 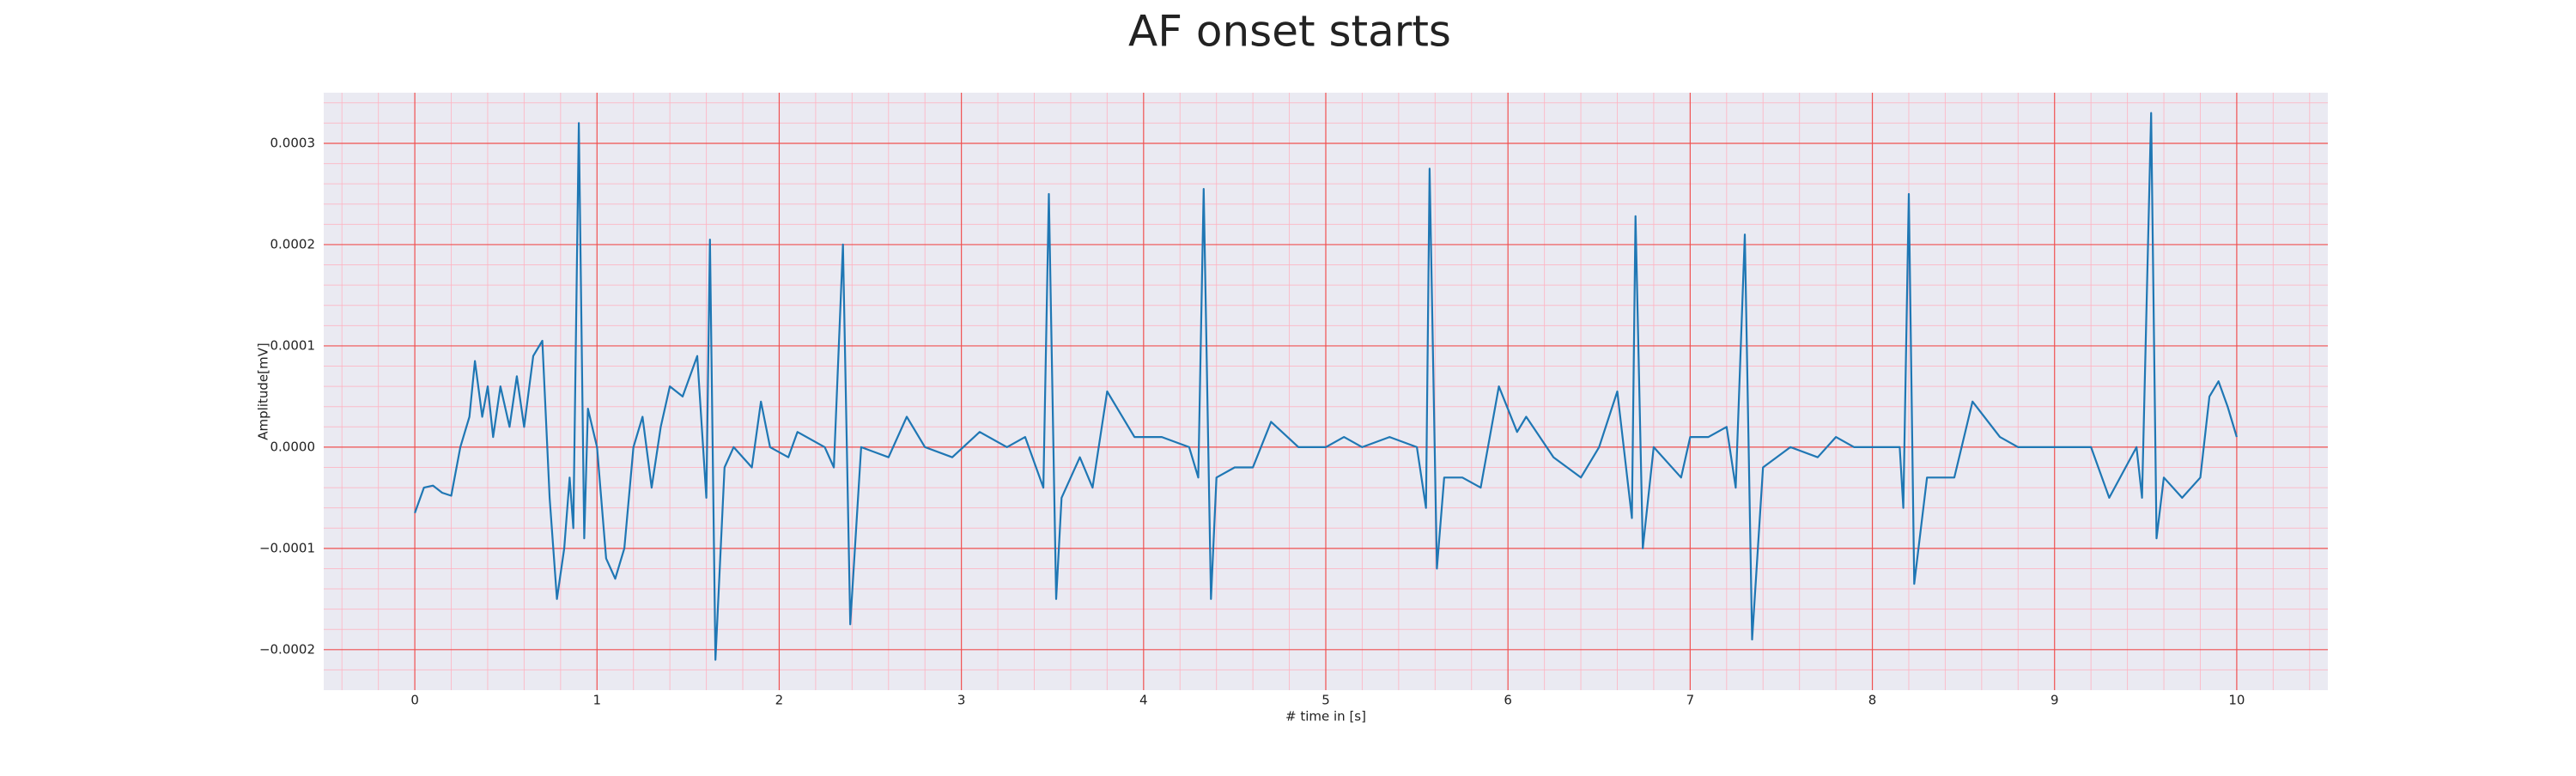 I want to click on x-tick-label: 3, so click(x=962, y=701).